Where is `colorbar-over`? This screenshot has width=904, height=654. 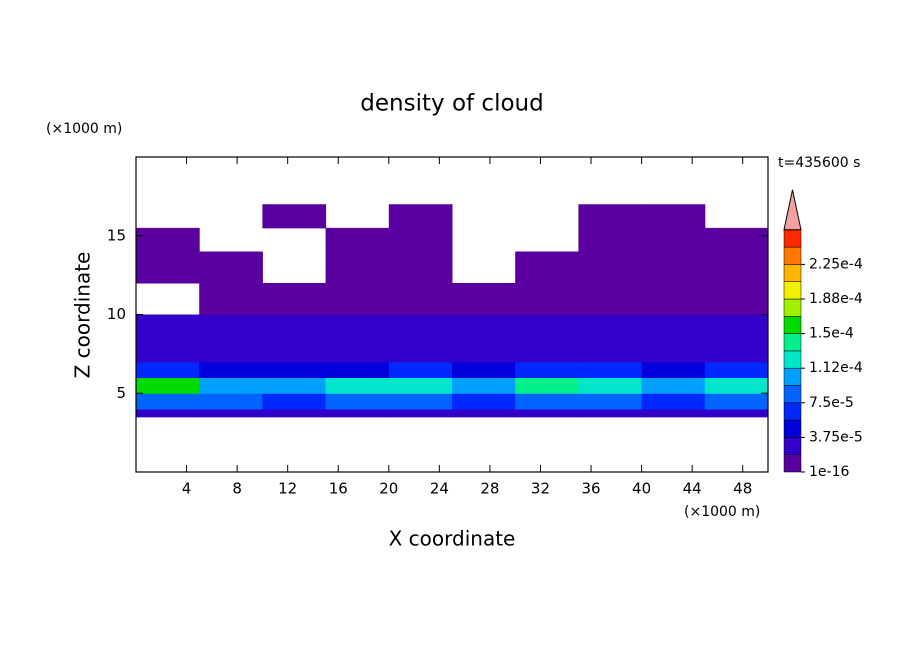
colorbar-over is located at coordinates (792, 210).